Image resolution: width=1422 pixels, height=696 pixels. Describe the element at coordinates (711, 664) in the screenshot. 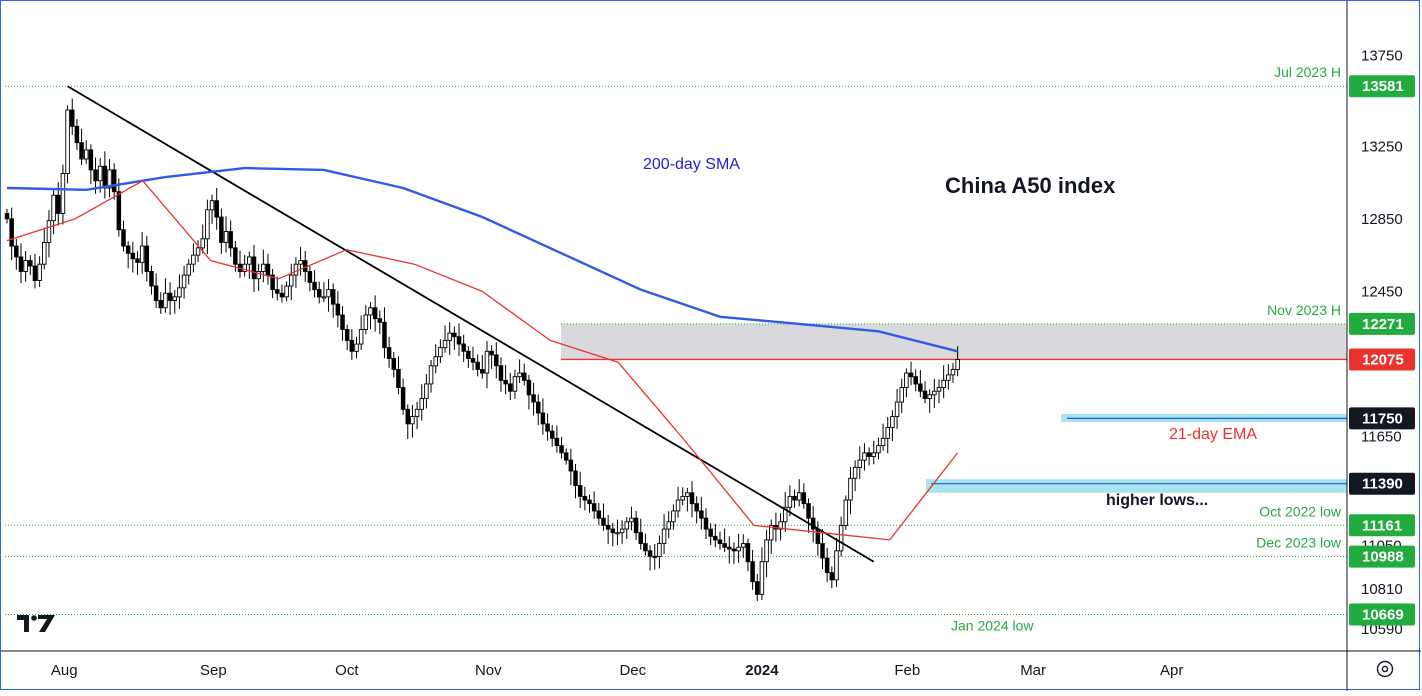

I see `time-axis: Aug Sep Oct Nov Dec 2024 Feb Mar Apr` at that location.